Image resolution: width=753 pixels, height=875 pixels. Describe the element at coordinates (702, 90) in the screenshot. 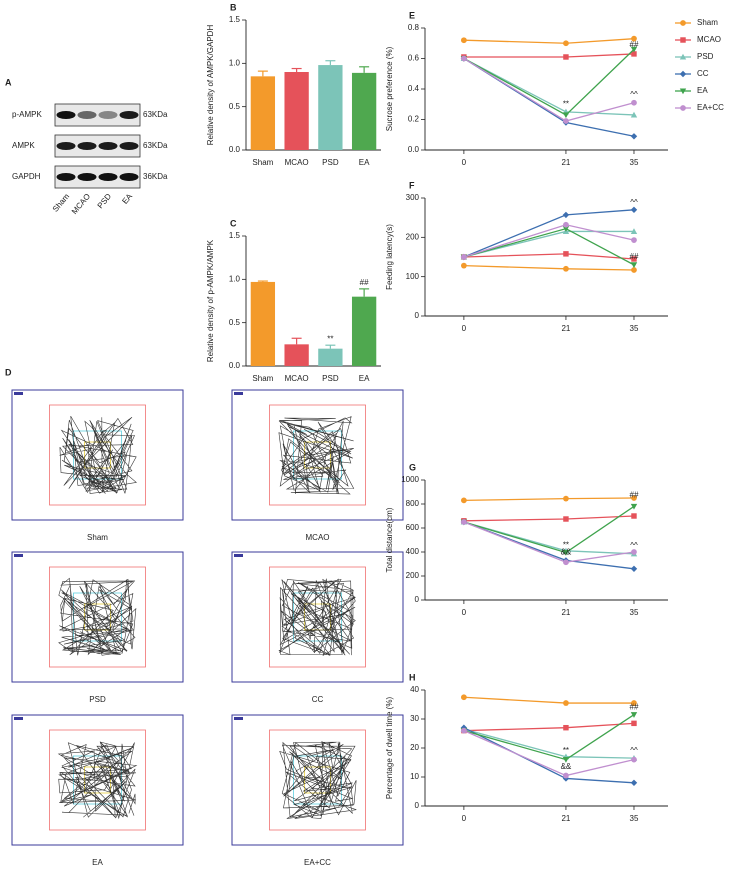

I see `legend-label: EA` at that location.